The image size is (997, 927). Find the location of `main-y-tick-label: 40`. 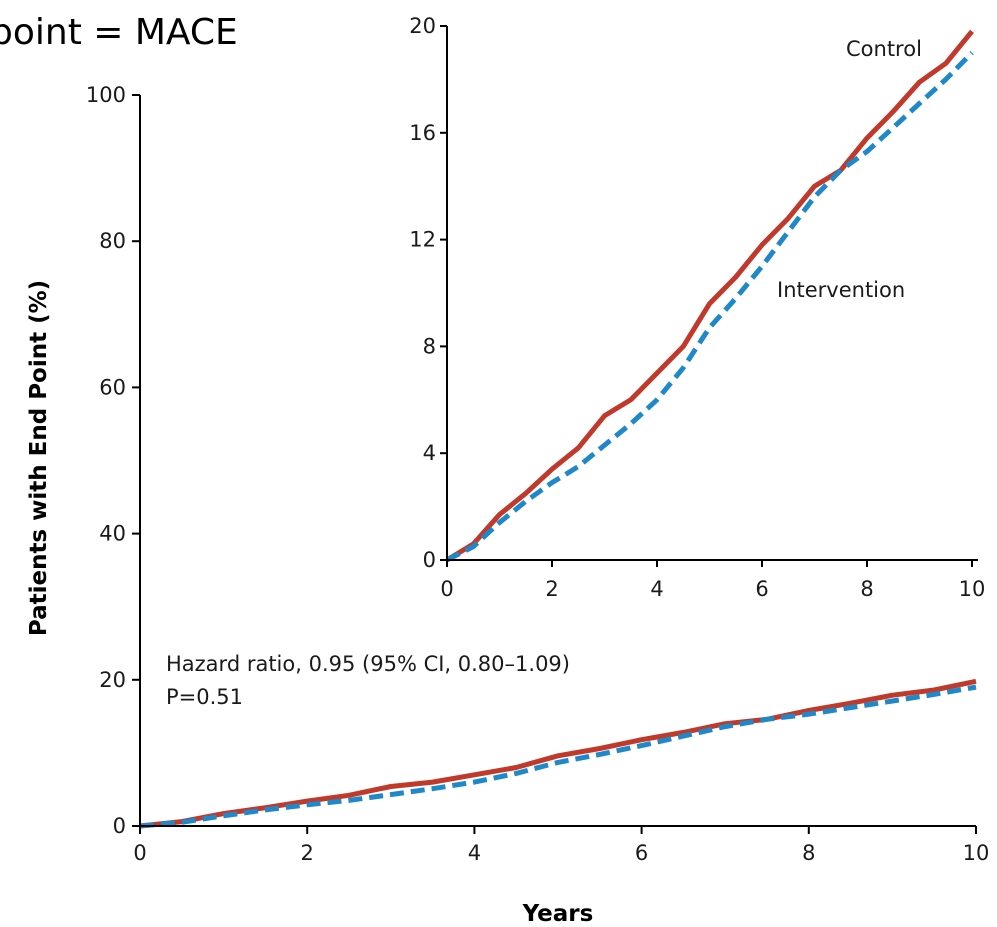

main-y-tick-label: 40 is located at coordinates (112, 534).